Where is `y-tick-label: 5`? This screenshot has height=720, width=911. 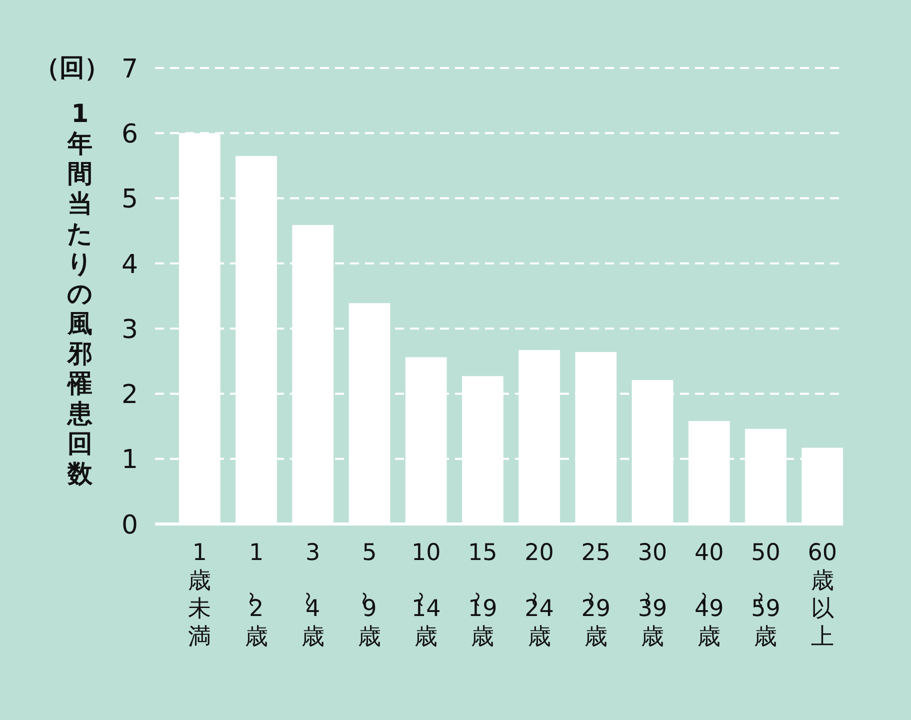 y-tick-label: 5 is located at coordinates (129, 199).